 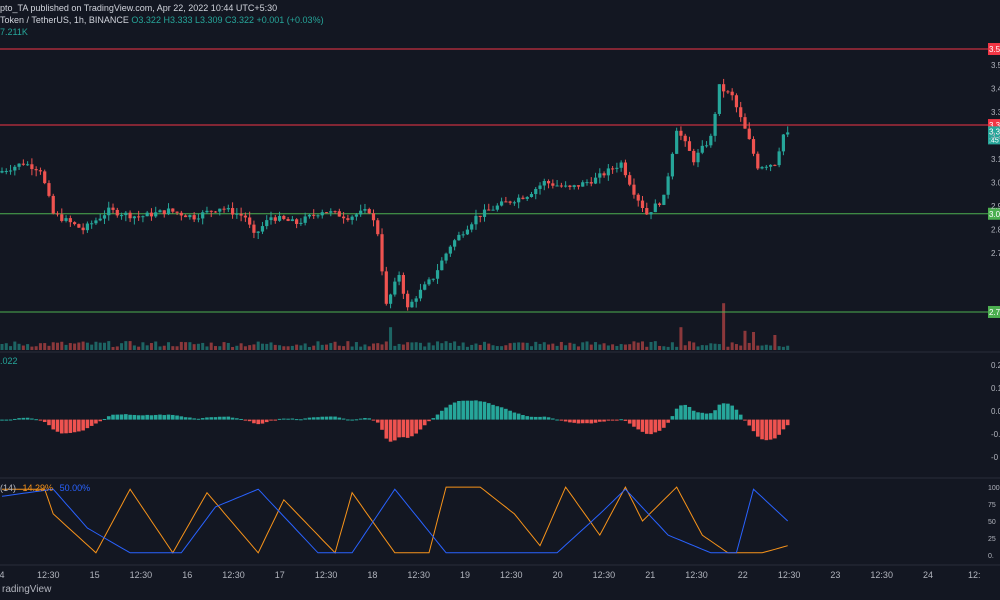 I want to click on stoch-k-value: 14.29%, so click(x=38, y=488).